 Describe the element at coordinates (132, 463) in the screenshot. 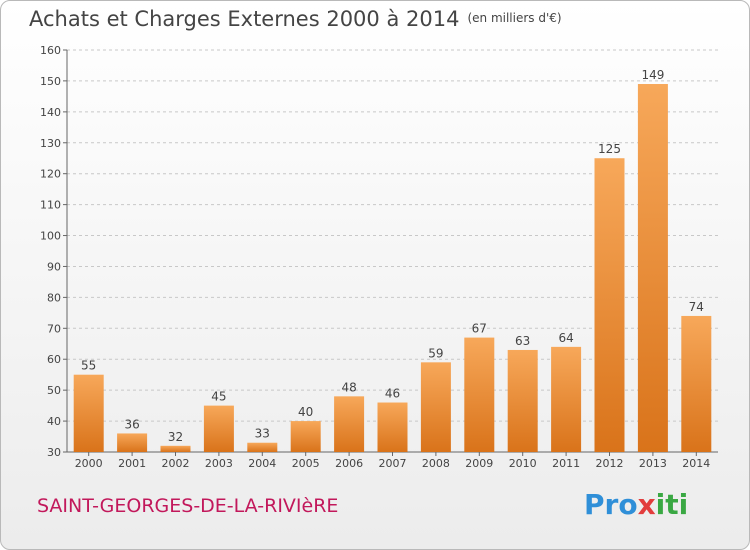

I see `x-tick-label-2001: 2001` at that location.